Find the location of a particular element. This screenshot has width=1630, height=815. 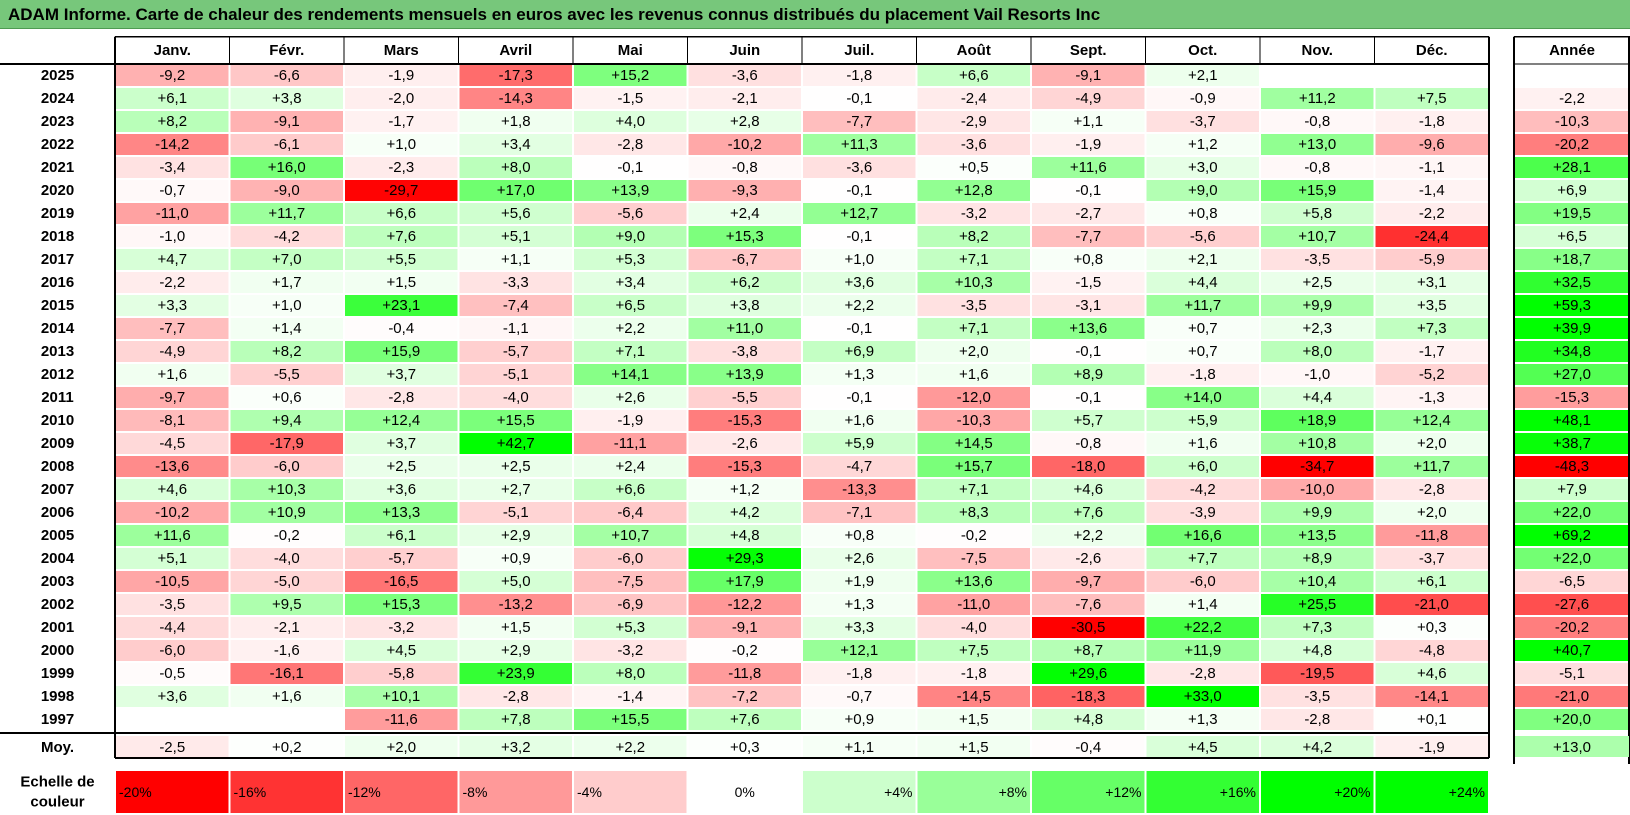

year-label: 2003 is located at coordinates (57, 581).